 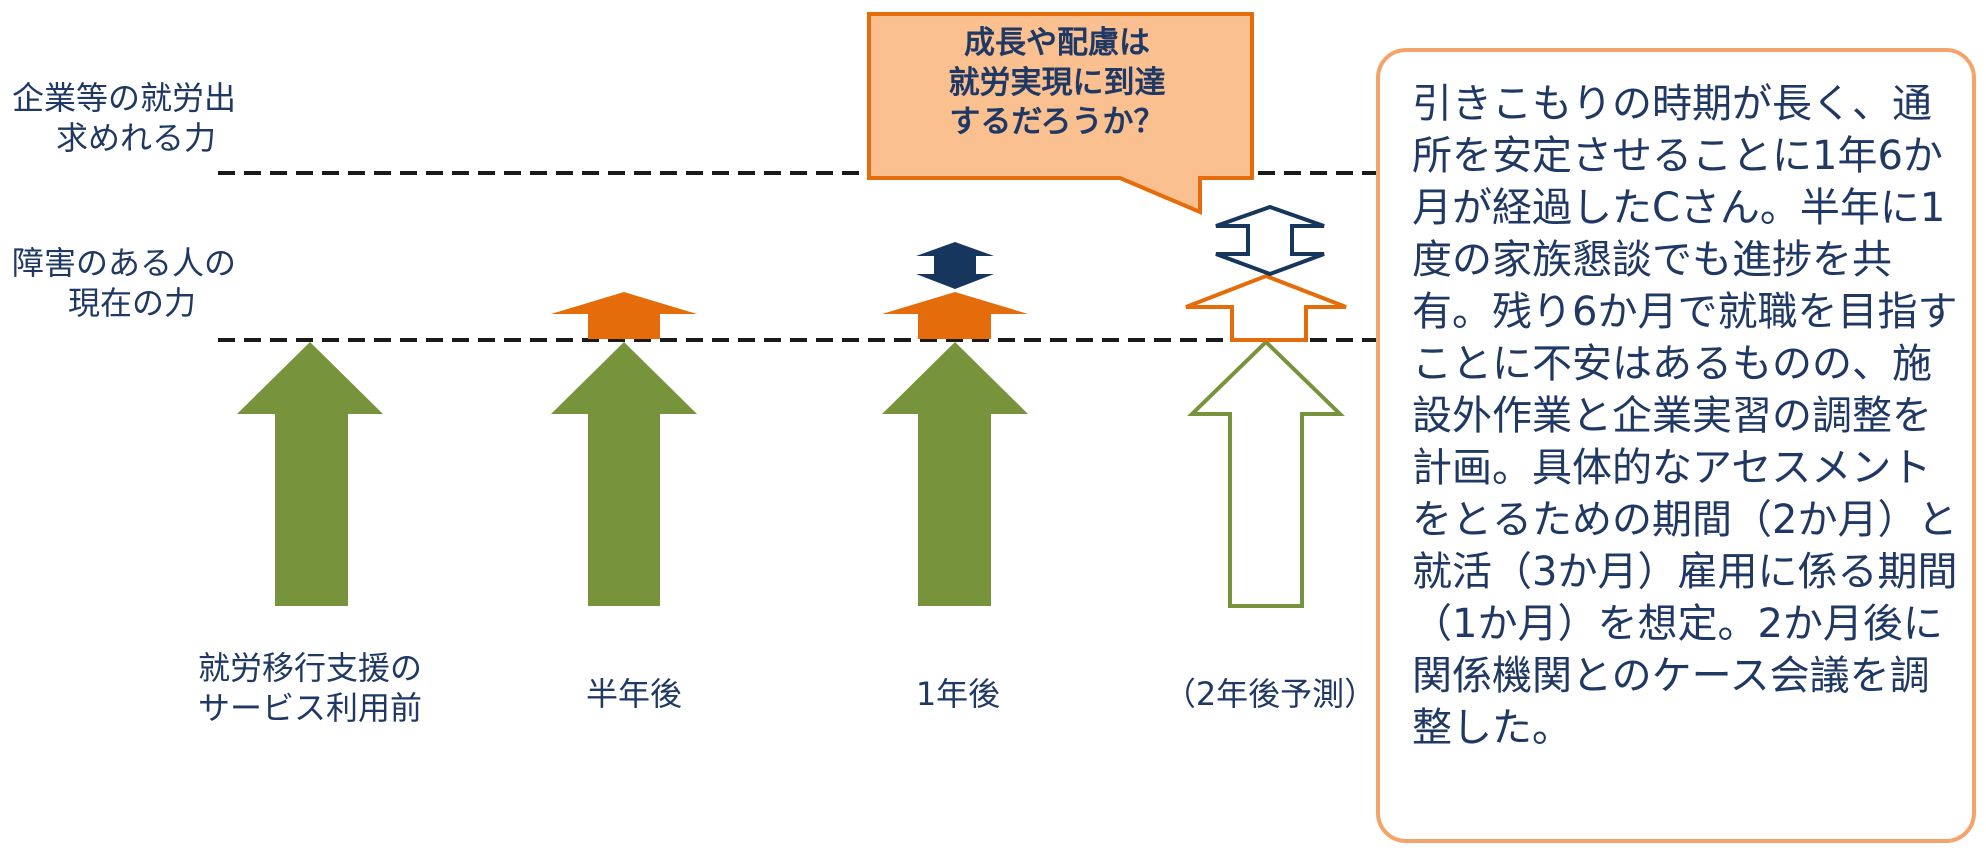 I want to click on callout-bubble, so click(x=1060, y=114).